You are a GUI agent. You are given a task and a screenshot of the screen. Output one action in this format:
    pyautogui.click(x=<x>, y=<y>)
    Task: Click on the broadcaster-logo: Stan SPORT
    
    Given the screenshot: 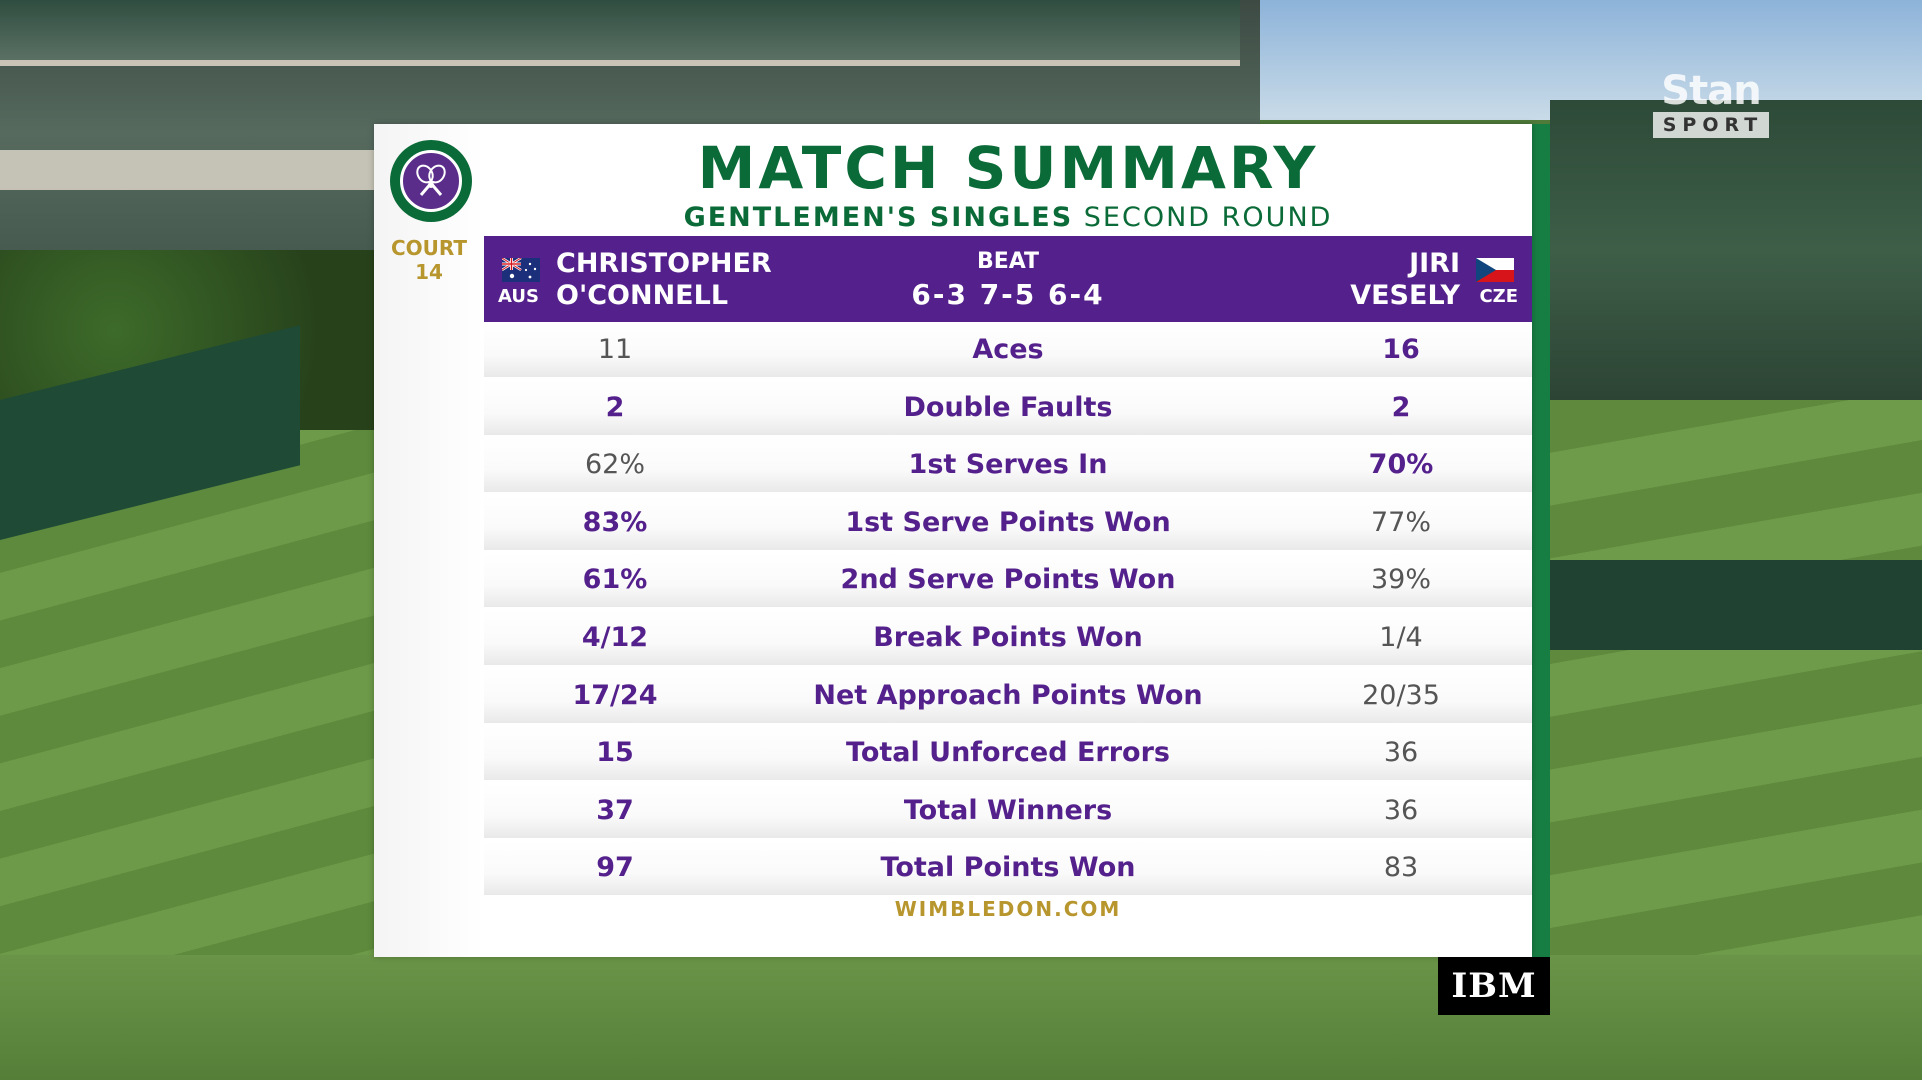 What is the action you would take?
    pyautogui.click(x=1711, y=105)
    